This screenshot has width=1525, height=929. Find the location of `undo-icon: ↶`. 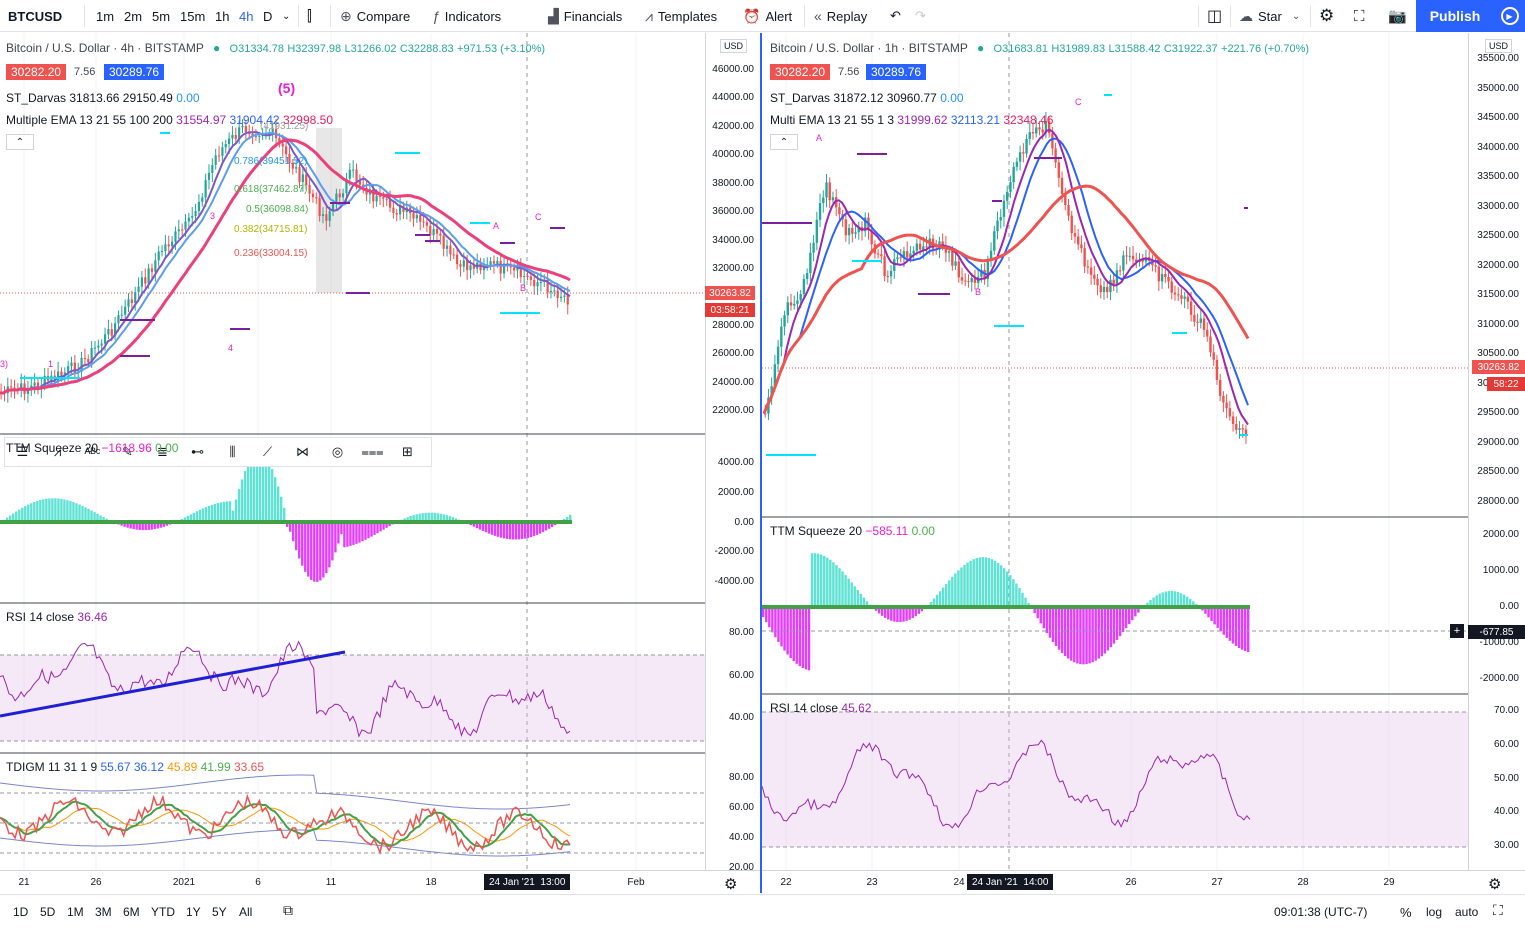

undo-icon: ↶ is located at coordinates (895, 15).